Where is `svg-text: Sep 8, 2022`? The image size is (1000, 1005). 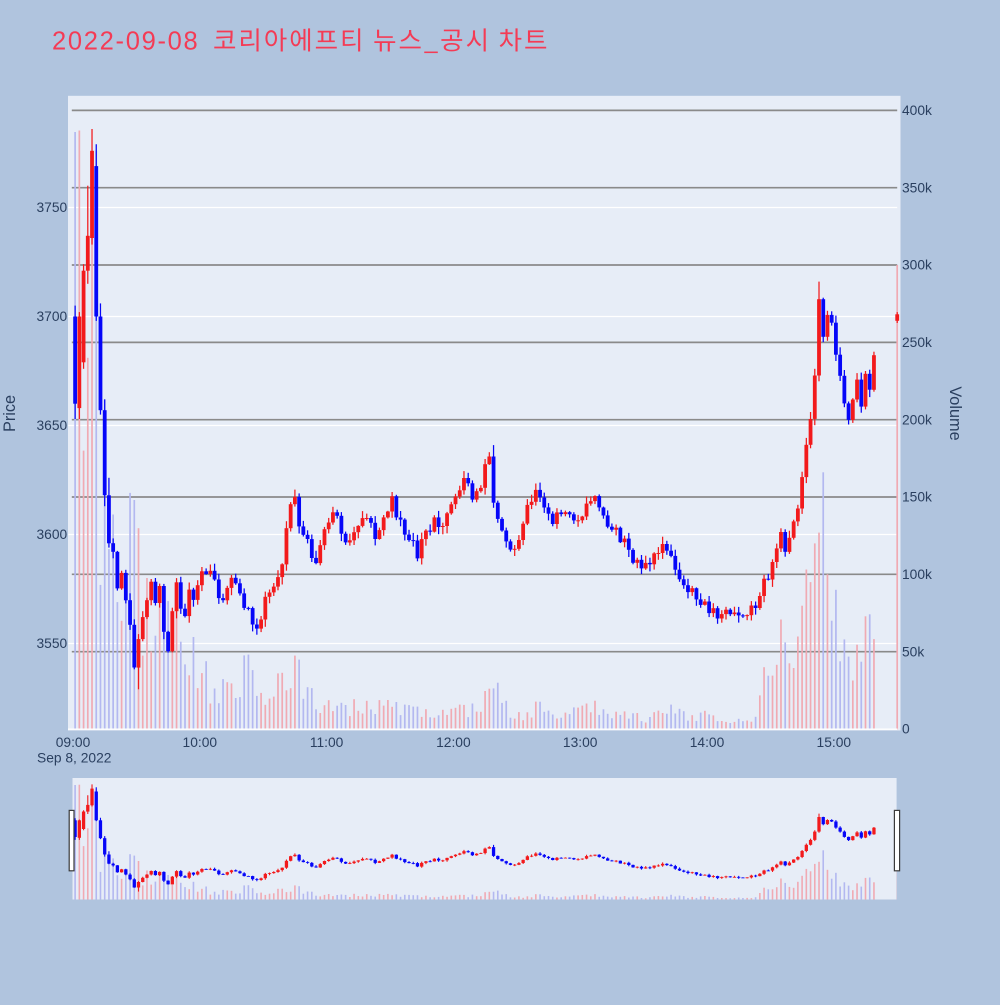
svg-text: Sep 8, 2022 is located at coordinates (74, 758).